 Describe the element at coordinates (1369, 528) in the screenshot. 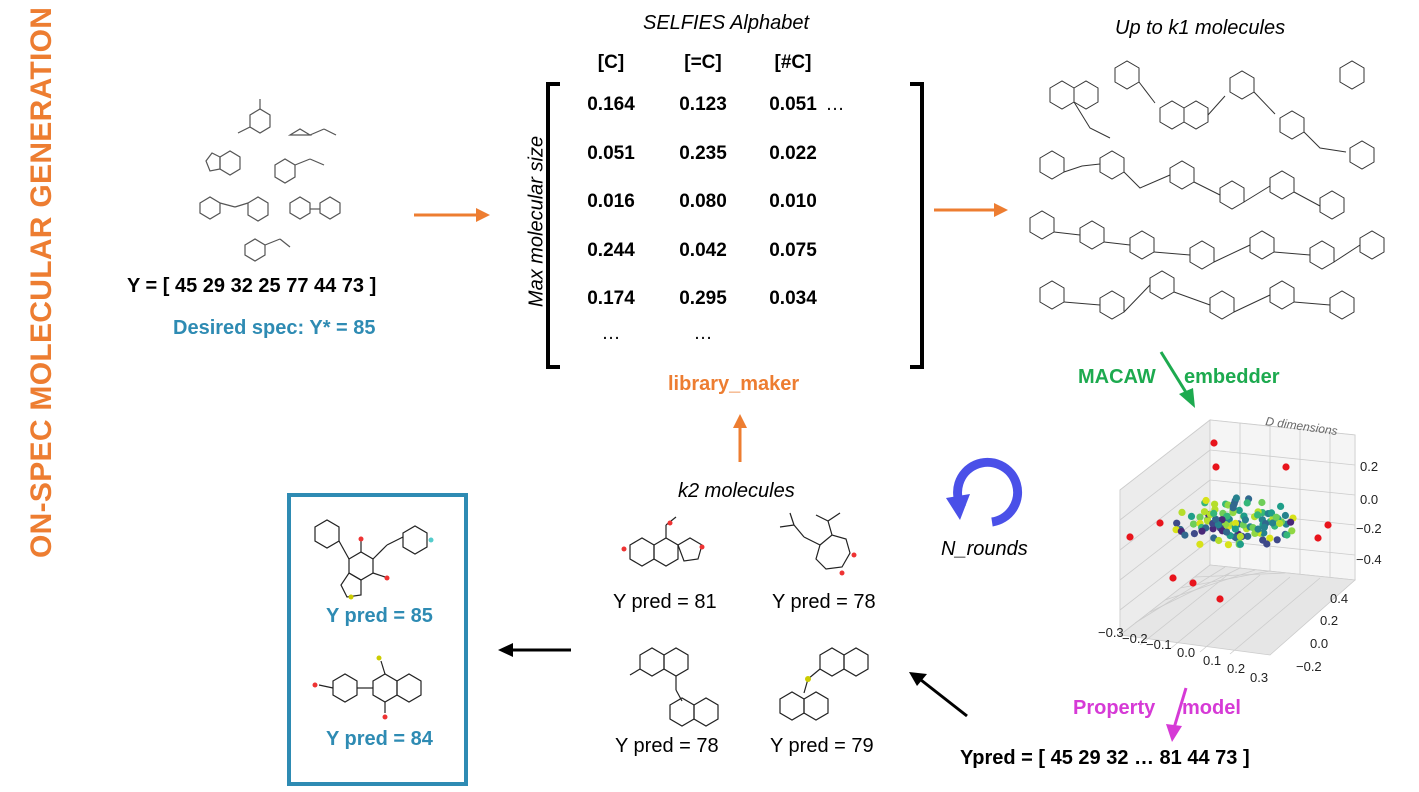

I see `z-tick-3: −0.2` at that location.